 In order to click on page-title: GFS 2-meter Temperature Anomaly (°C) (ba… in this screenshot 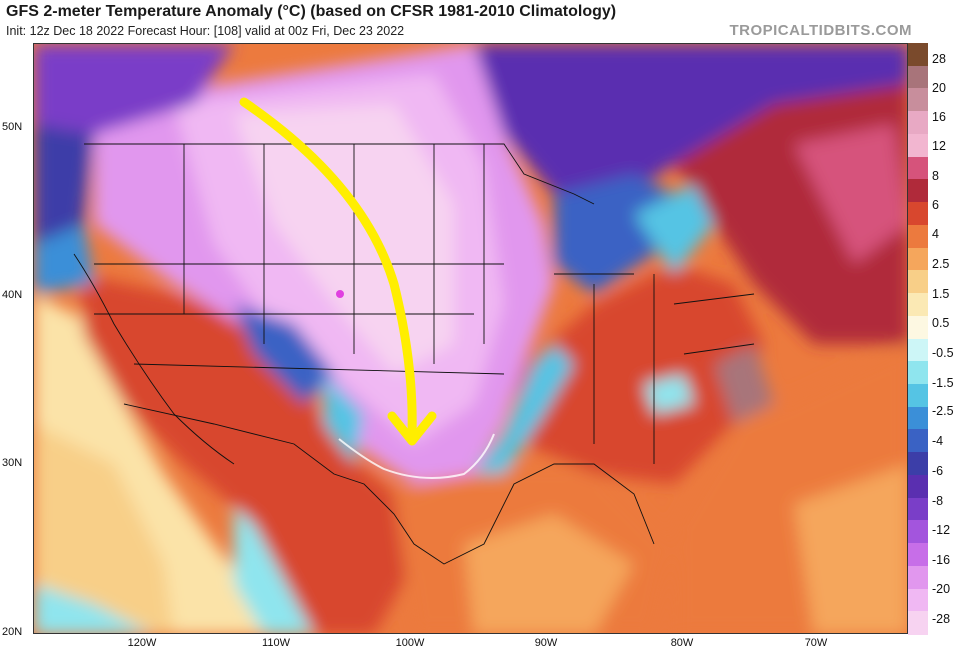, I will do `click(311, 11)`.